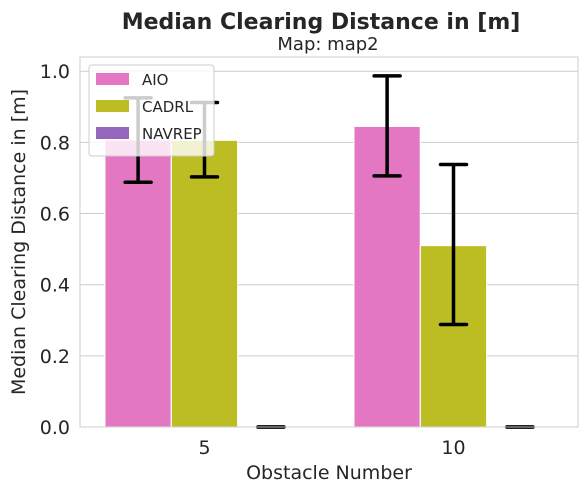  I want to click on chart-title: Median Clearing Distance in [m], so click(321, 22).